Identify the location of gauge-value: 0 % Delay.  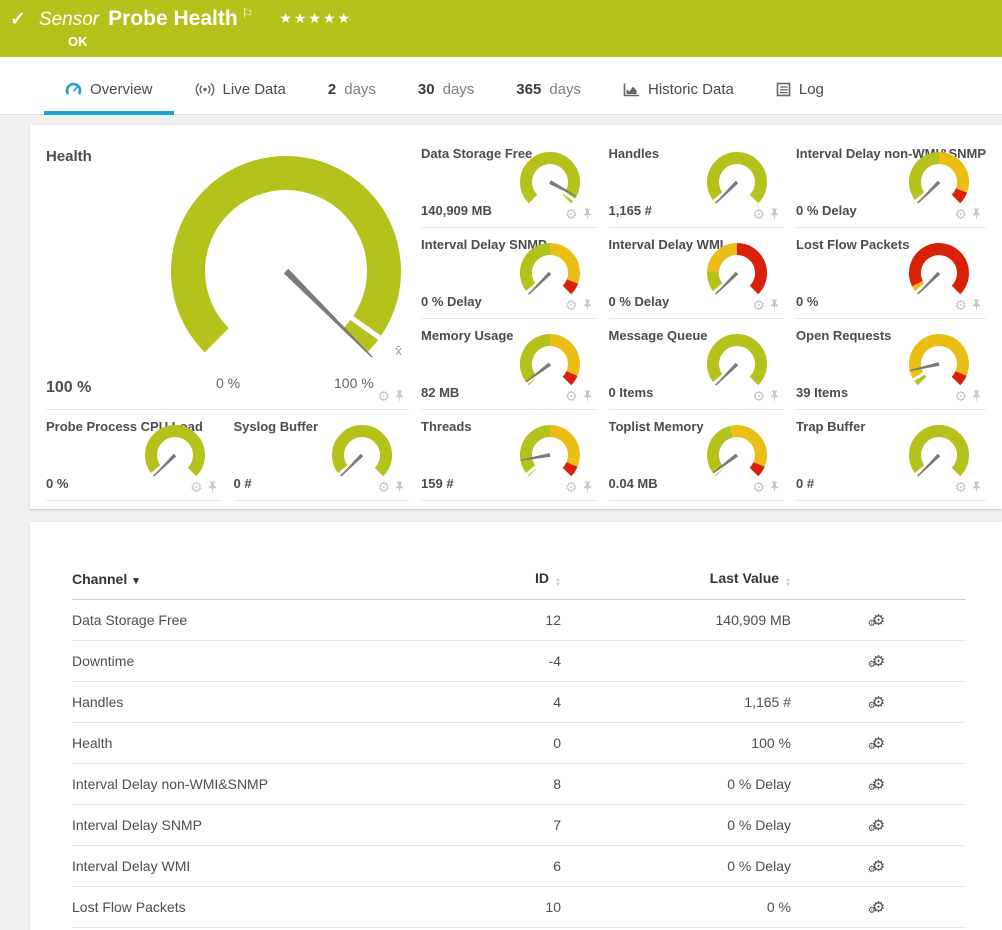
(451, 301).